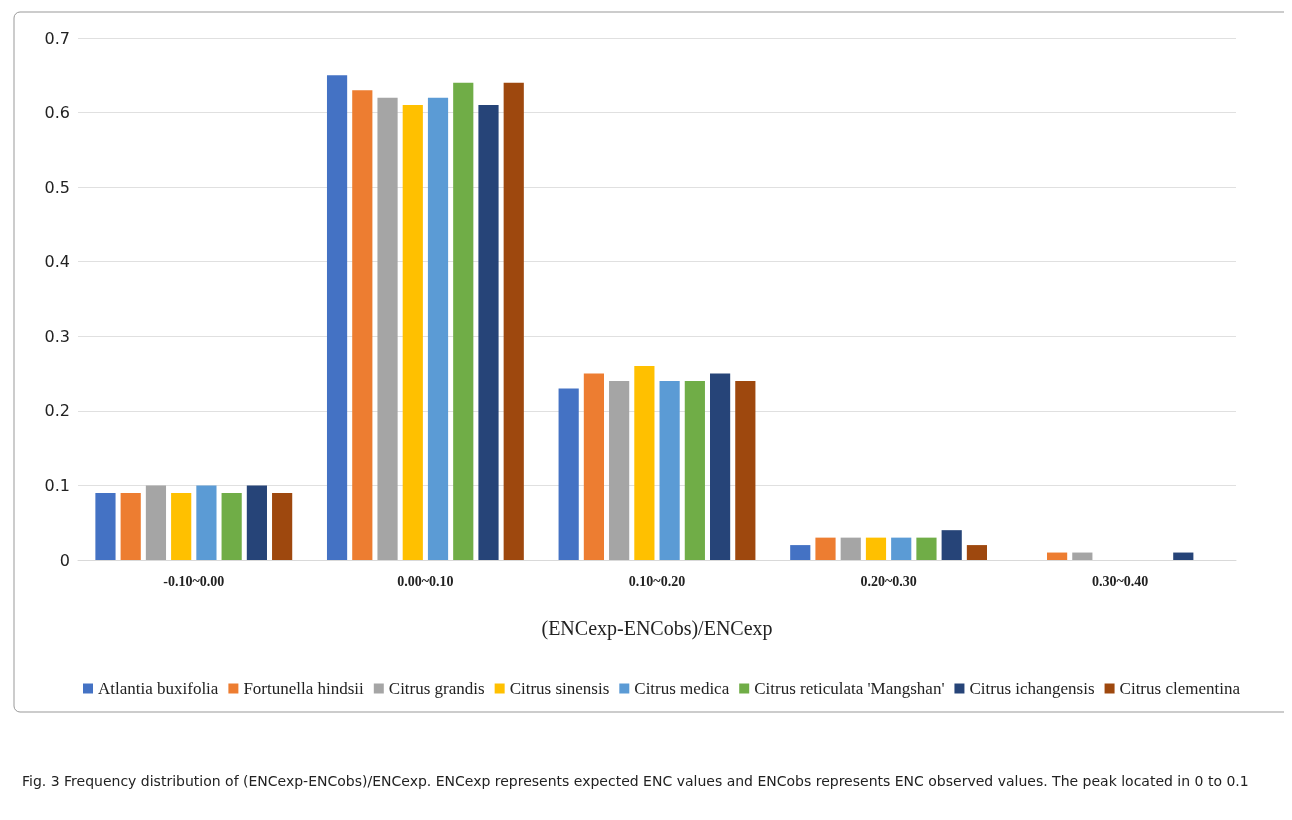  Describe the element at coordinates (57, 38) in the screenshot. I see `y-tick-label: 0.7` at that location.